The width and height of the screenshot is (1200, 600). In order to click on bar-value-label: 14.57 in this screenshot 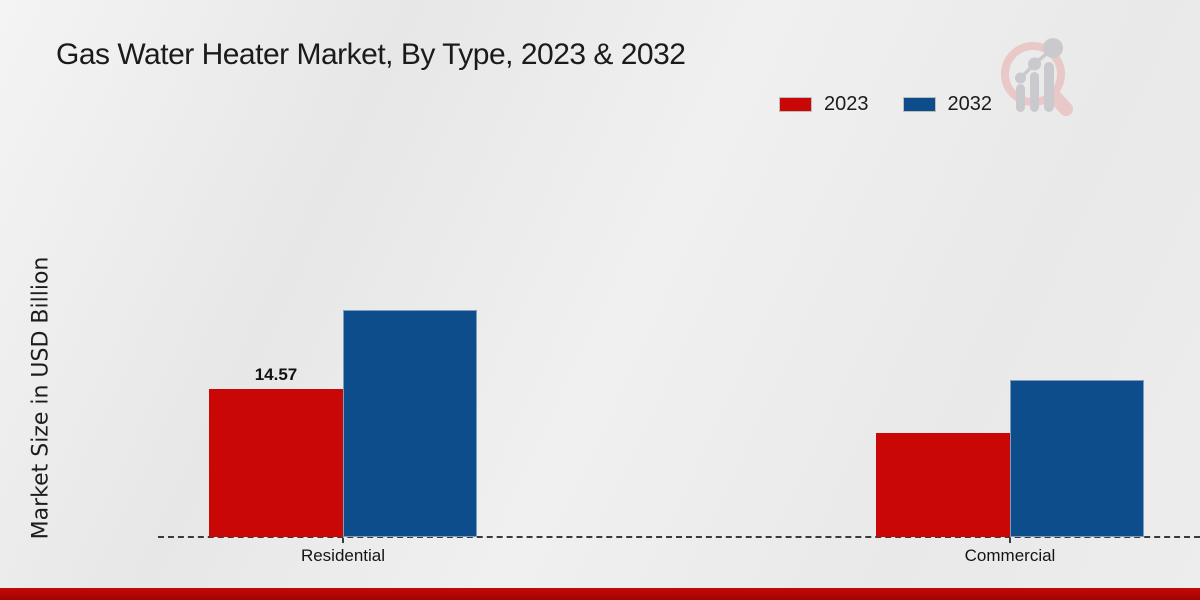, I will do `click(276, 374)`.